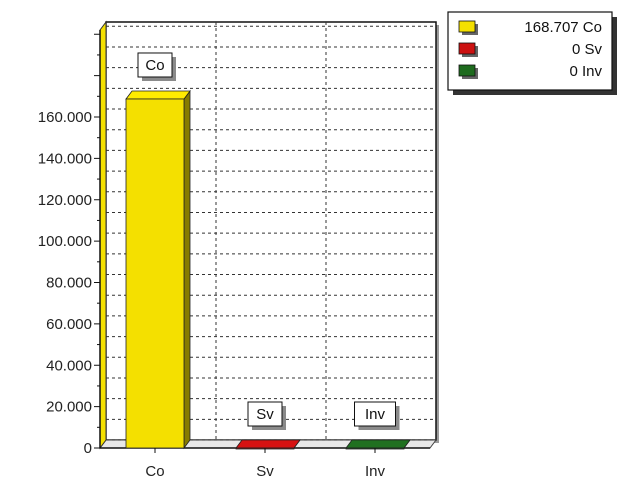 This screenshot has height=484, width=628. What do you see at coordinates (69, 407) in the screenshot?
I see `y-tick-label: 20.000` at bounding box center [69, 407].